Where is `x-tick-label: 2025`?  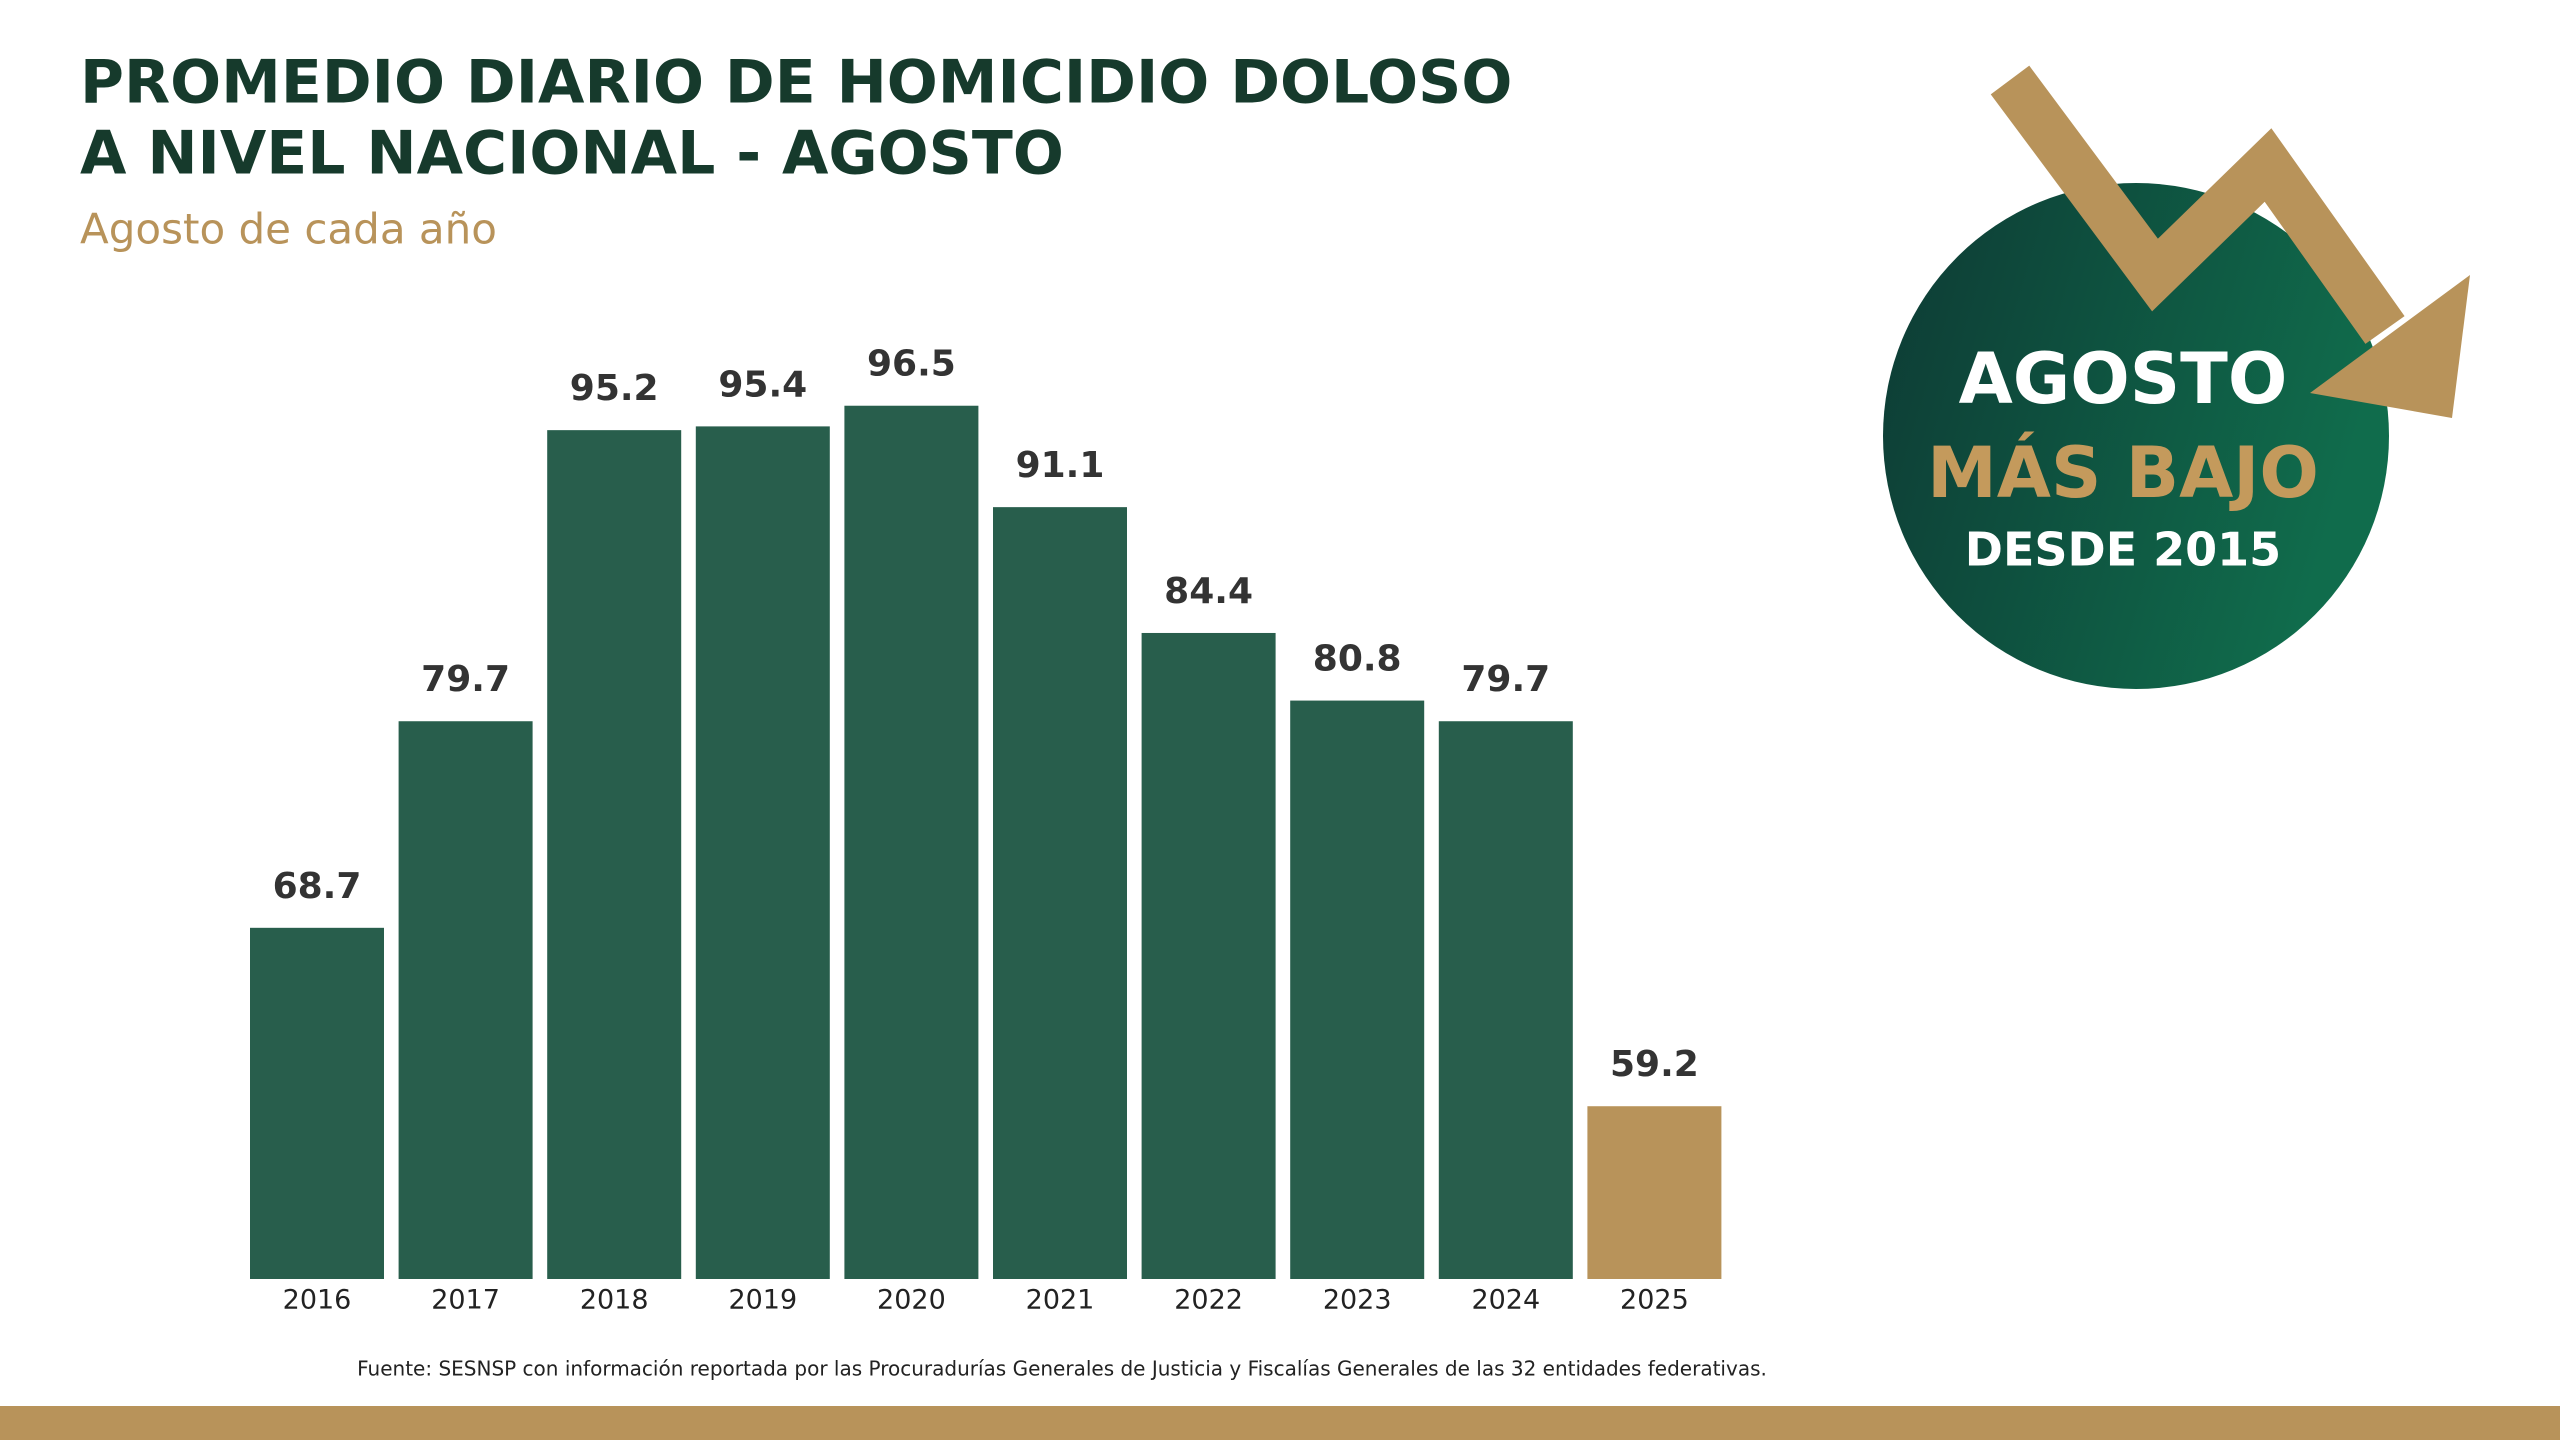 x-tick-label: 2025 is located at coordinates (1654, 1300).